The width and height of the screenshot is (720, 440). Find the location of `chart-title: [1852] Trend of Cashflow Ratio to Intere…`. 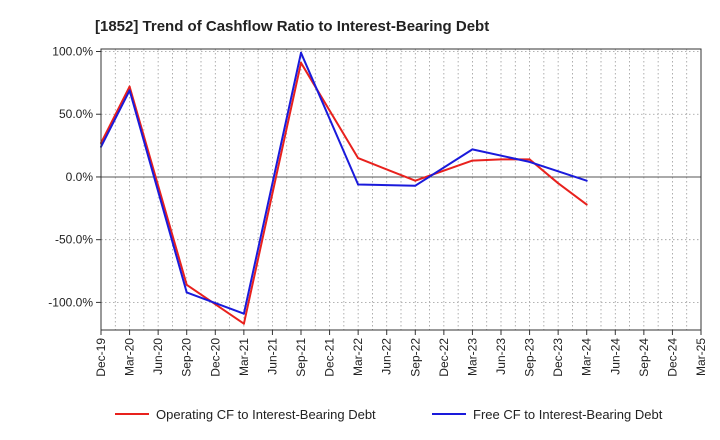

chart-title: [1852] Trend of Cashflow Ratio to Intere… is located at coordinates (292, 26).